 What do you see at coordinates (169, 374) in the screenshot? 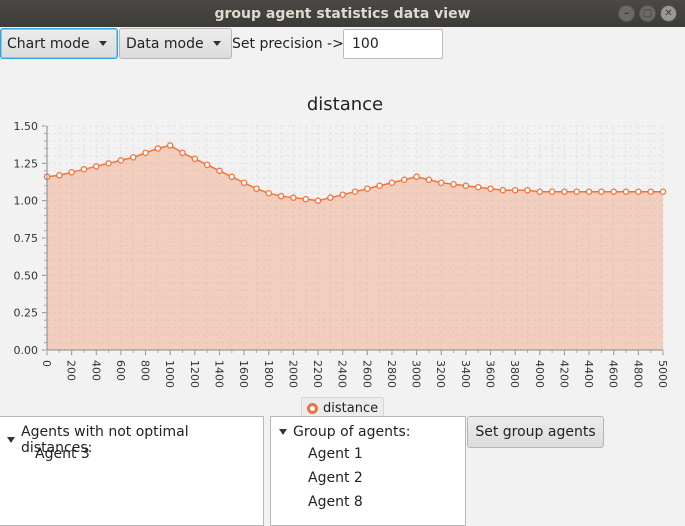
I see `x-tick-label: 1000` at bounding box center [169, 374].